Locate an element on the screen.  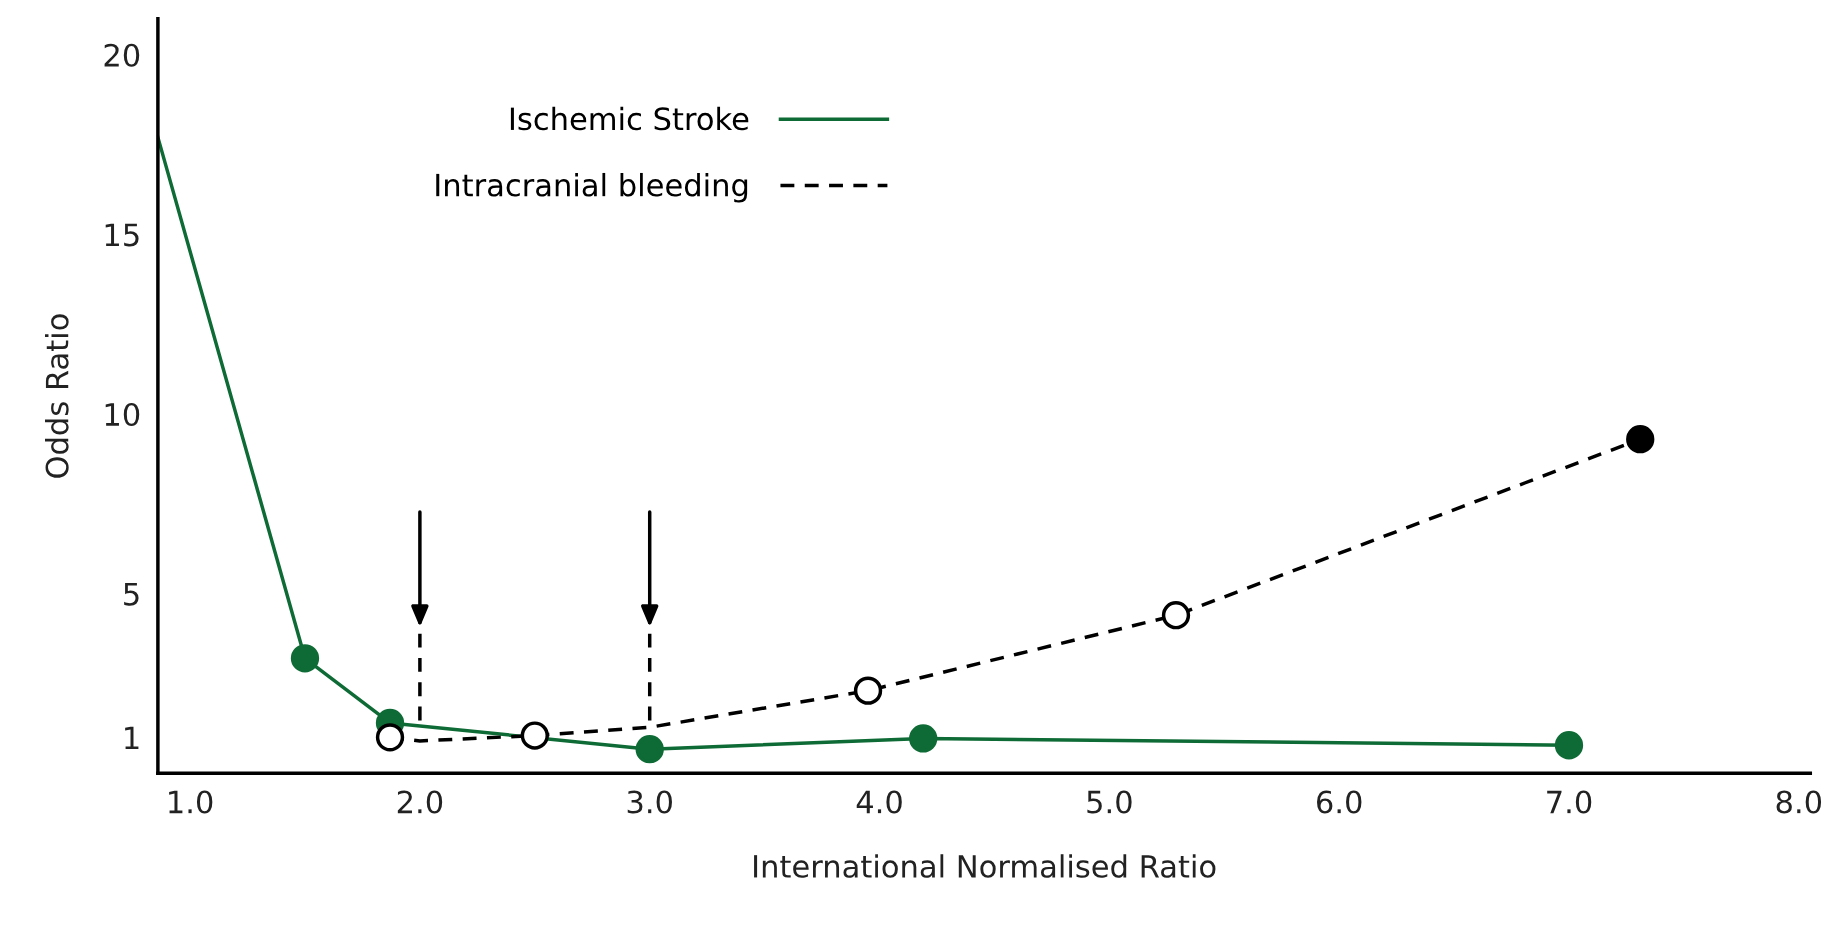
x-tick-label: 2.0 is located at coordinates (420, 802).